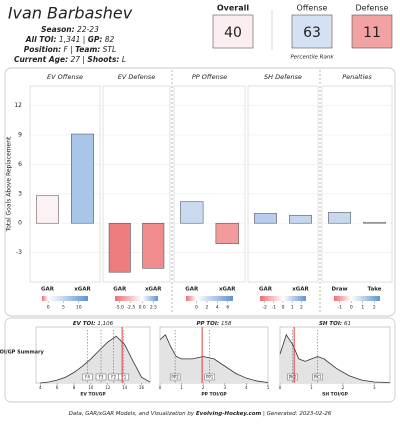 The width and height of the screenshot is (400, 425). I want to click on tier-label: PP1, so click(210, 376).